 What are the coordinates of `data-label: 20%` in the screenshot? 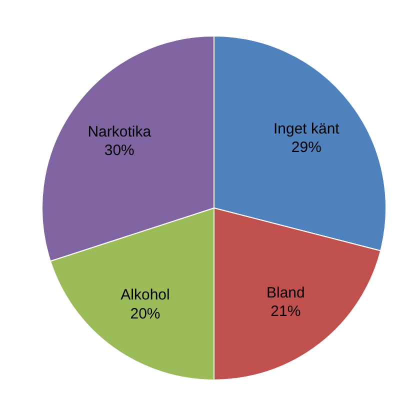 It's located at (145, 313).